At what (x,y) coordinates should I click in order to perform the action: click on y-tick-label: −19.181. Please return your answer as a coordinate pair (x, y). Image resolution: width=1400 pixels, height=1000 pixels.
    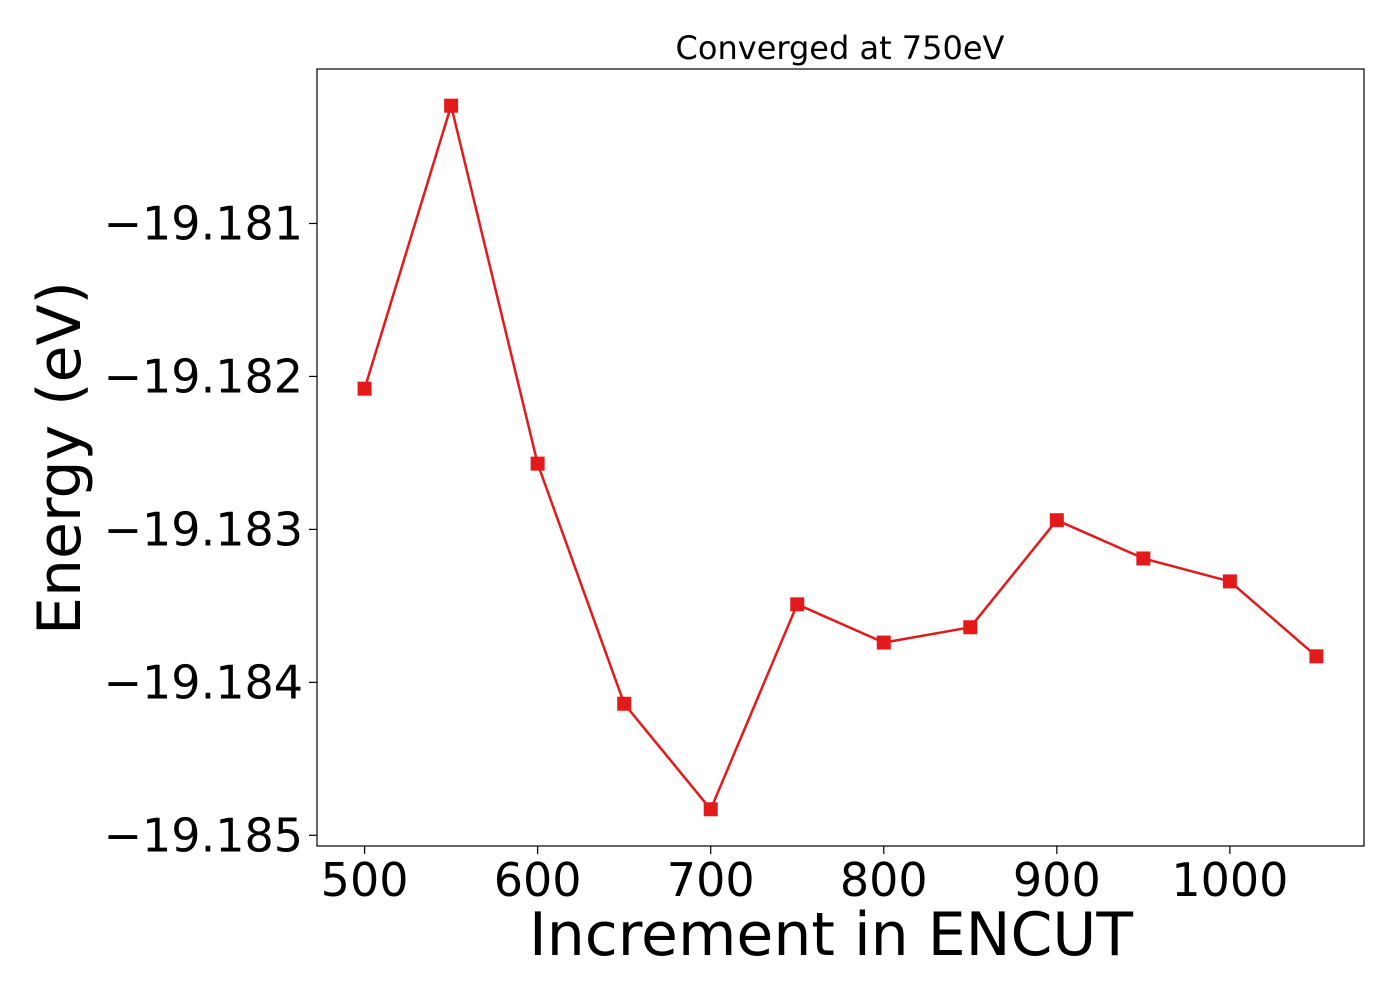
    Looking at the image, I should click on (204, 223).